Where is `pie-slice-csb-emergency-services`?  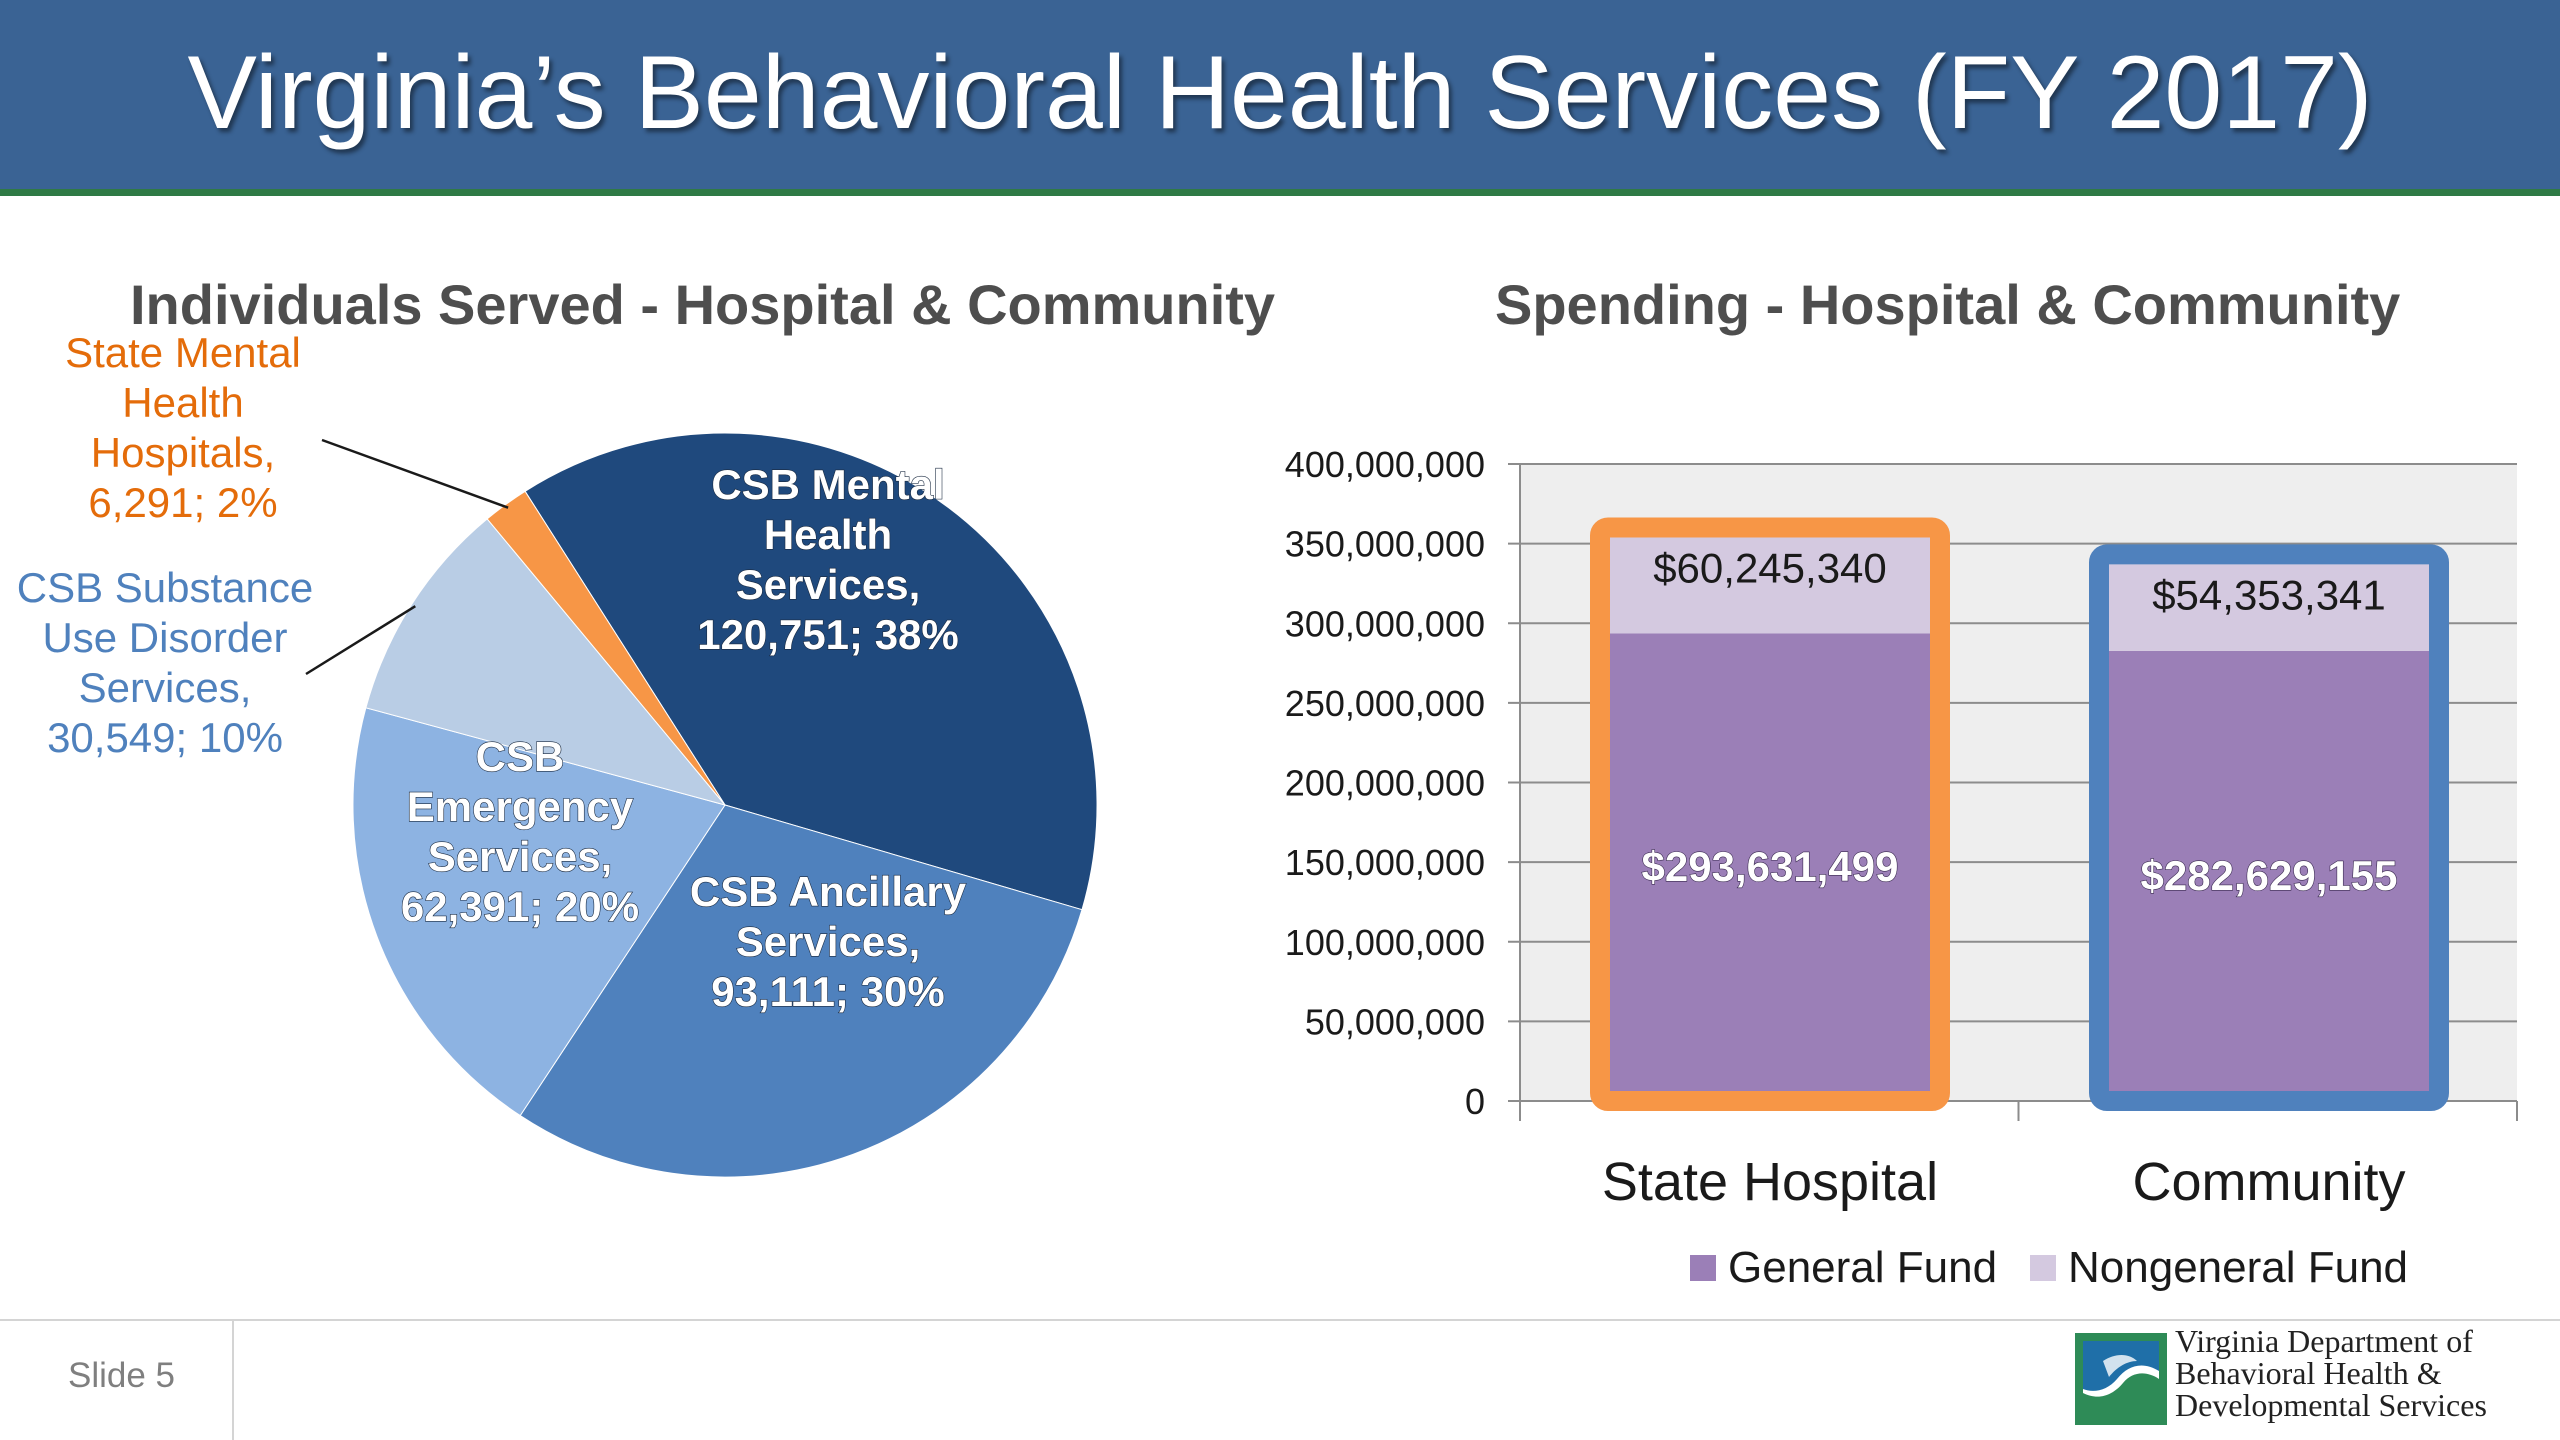
pie-slice-csb-emergency-services is located at coordinates (539, 912).